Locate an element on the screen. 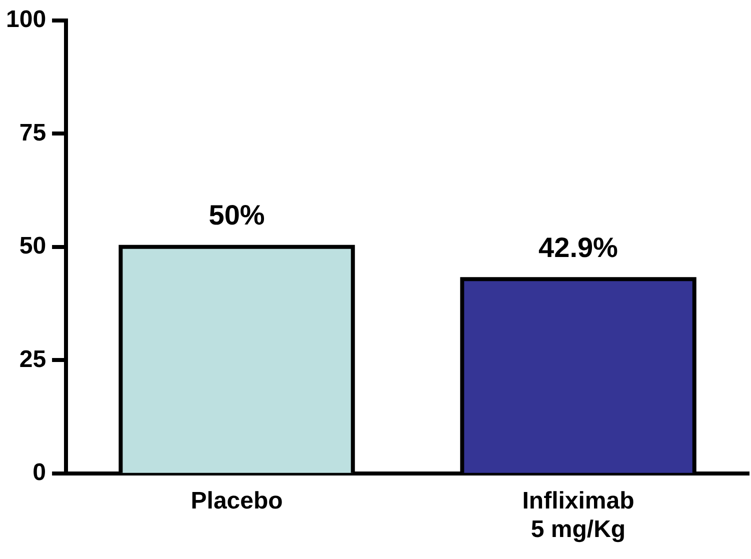 The height and width of the screenshot is (559, 751). y-tick-label: 75 is located at coordinates (32, 132).